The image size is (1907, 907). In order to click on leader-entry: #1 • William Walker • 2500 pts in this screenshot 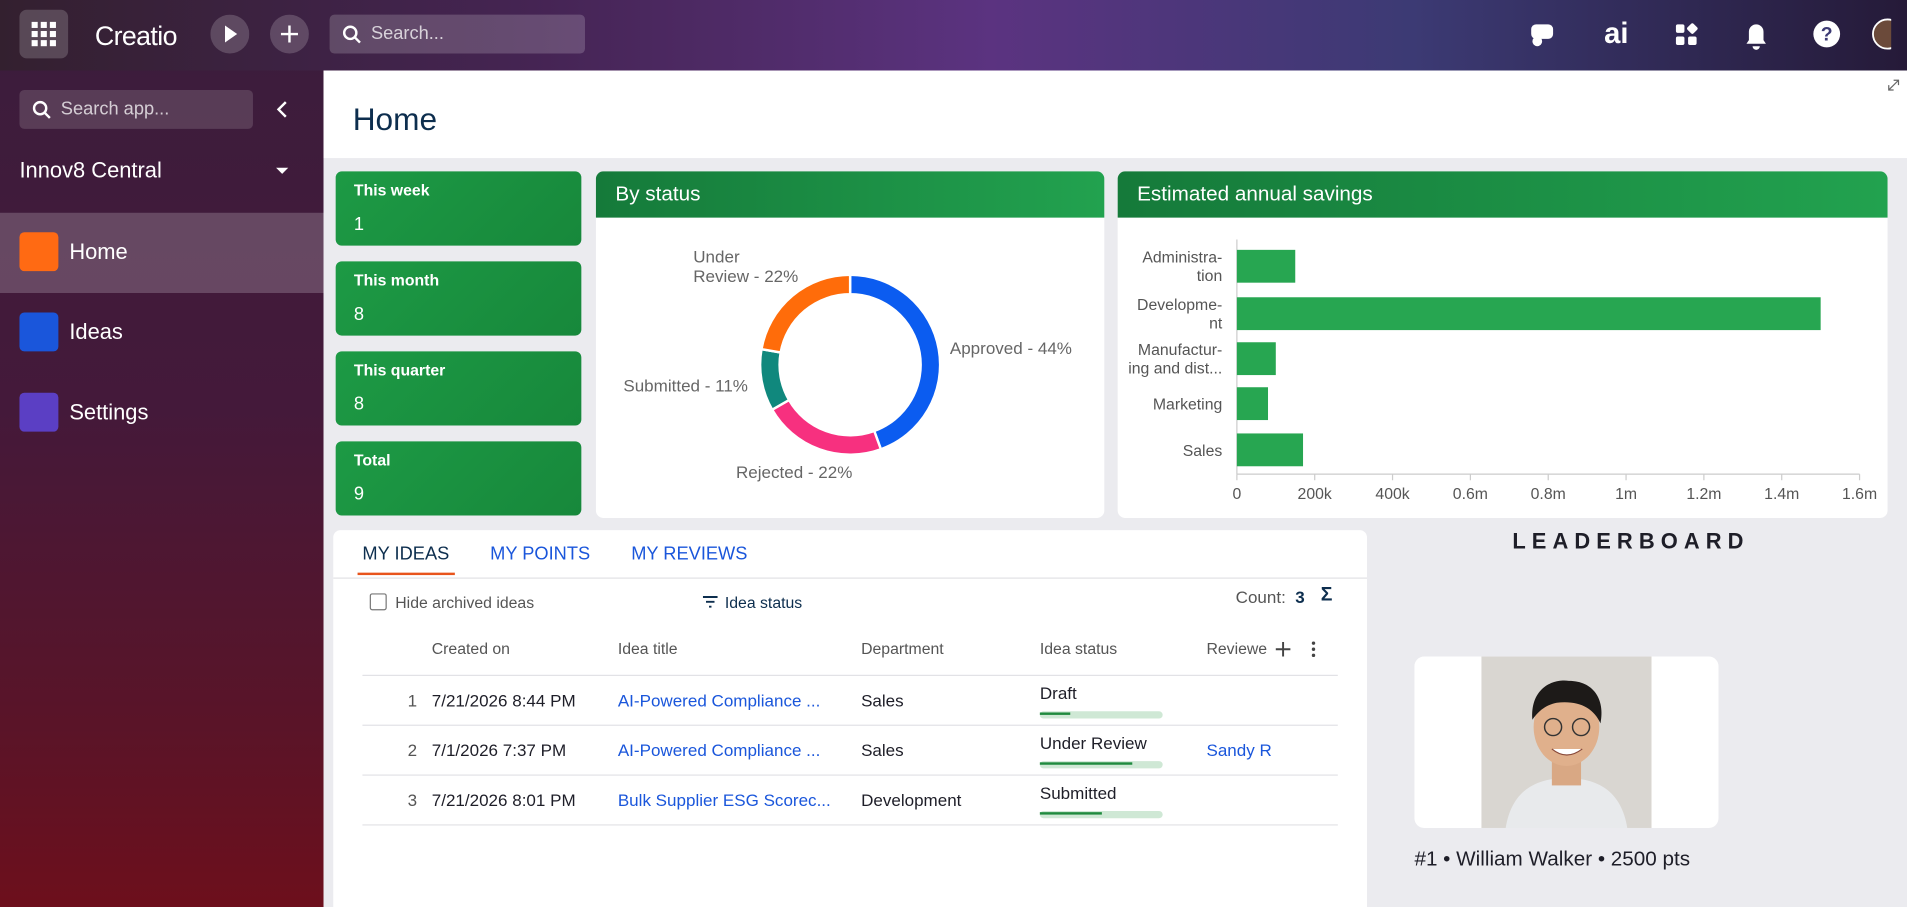, I will do `click(1552, 859)`.